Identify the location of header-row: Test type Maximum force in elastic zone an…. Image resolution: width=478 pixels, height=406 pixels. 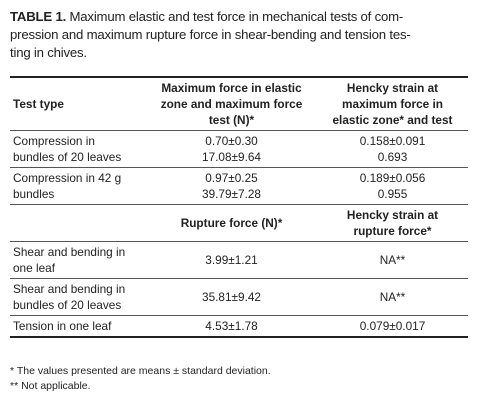
(239, 103).